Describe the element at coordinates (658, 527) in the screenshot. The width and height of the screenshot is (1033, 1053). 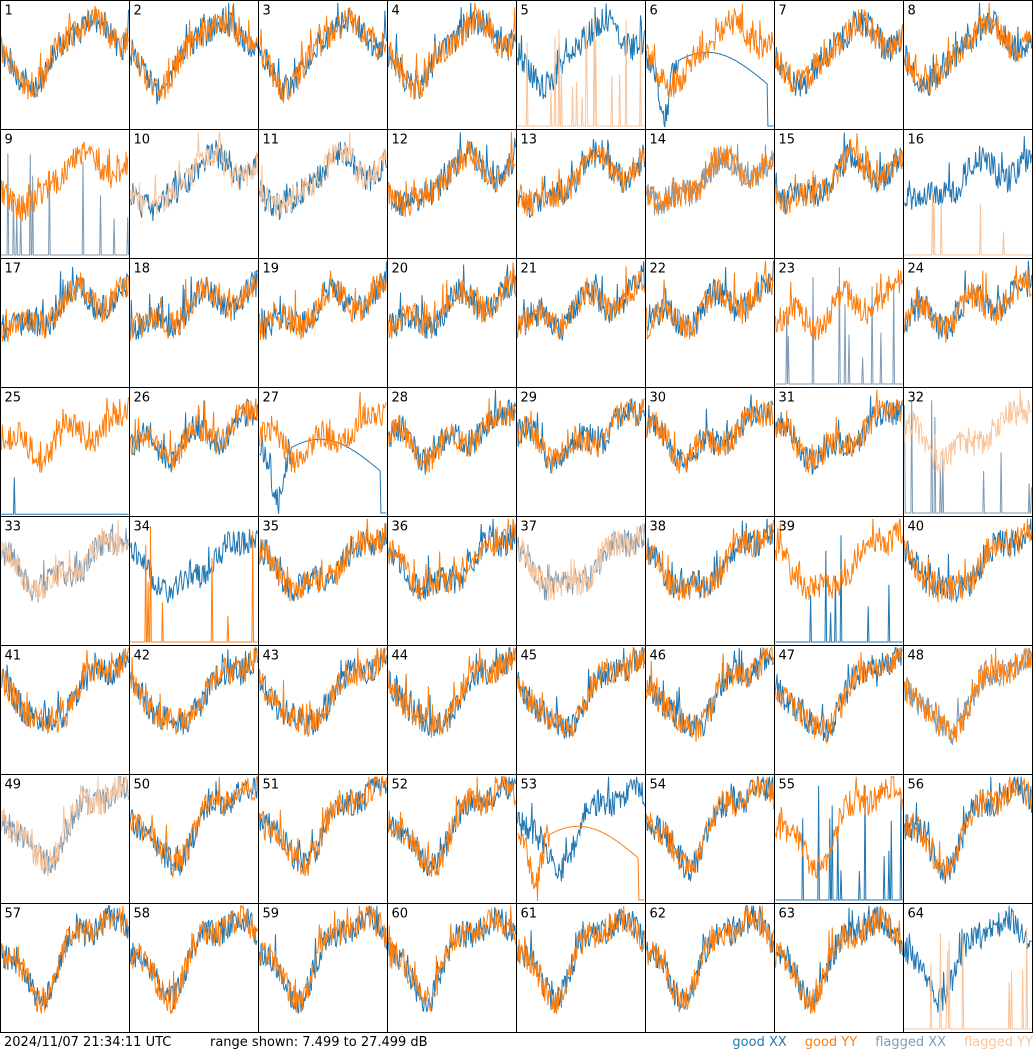
I see `panel-label-38: 38` at that location.